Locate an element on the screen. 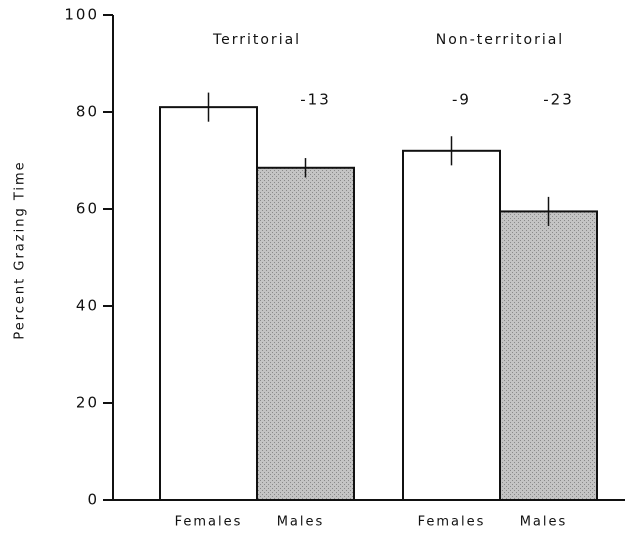 This screenshot has width=629, height=535. y-tick-label: 20 is located at coordinates (87, 403).